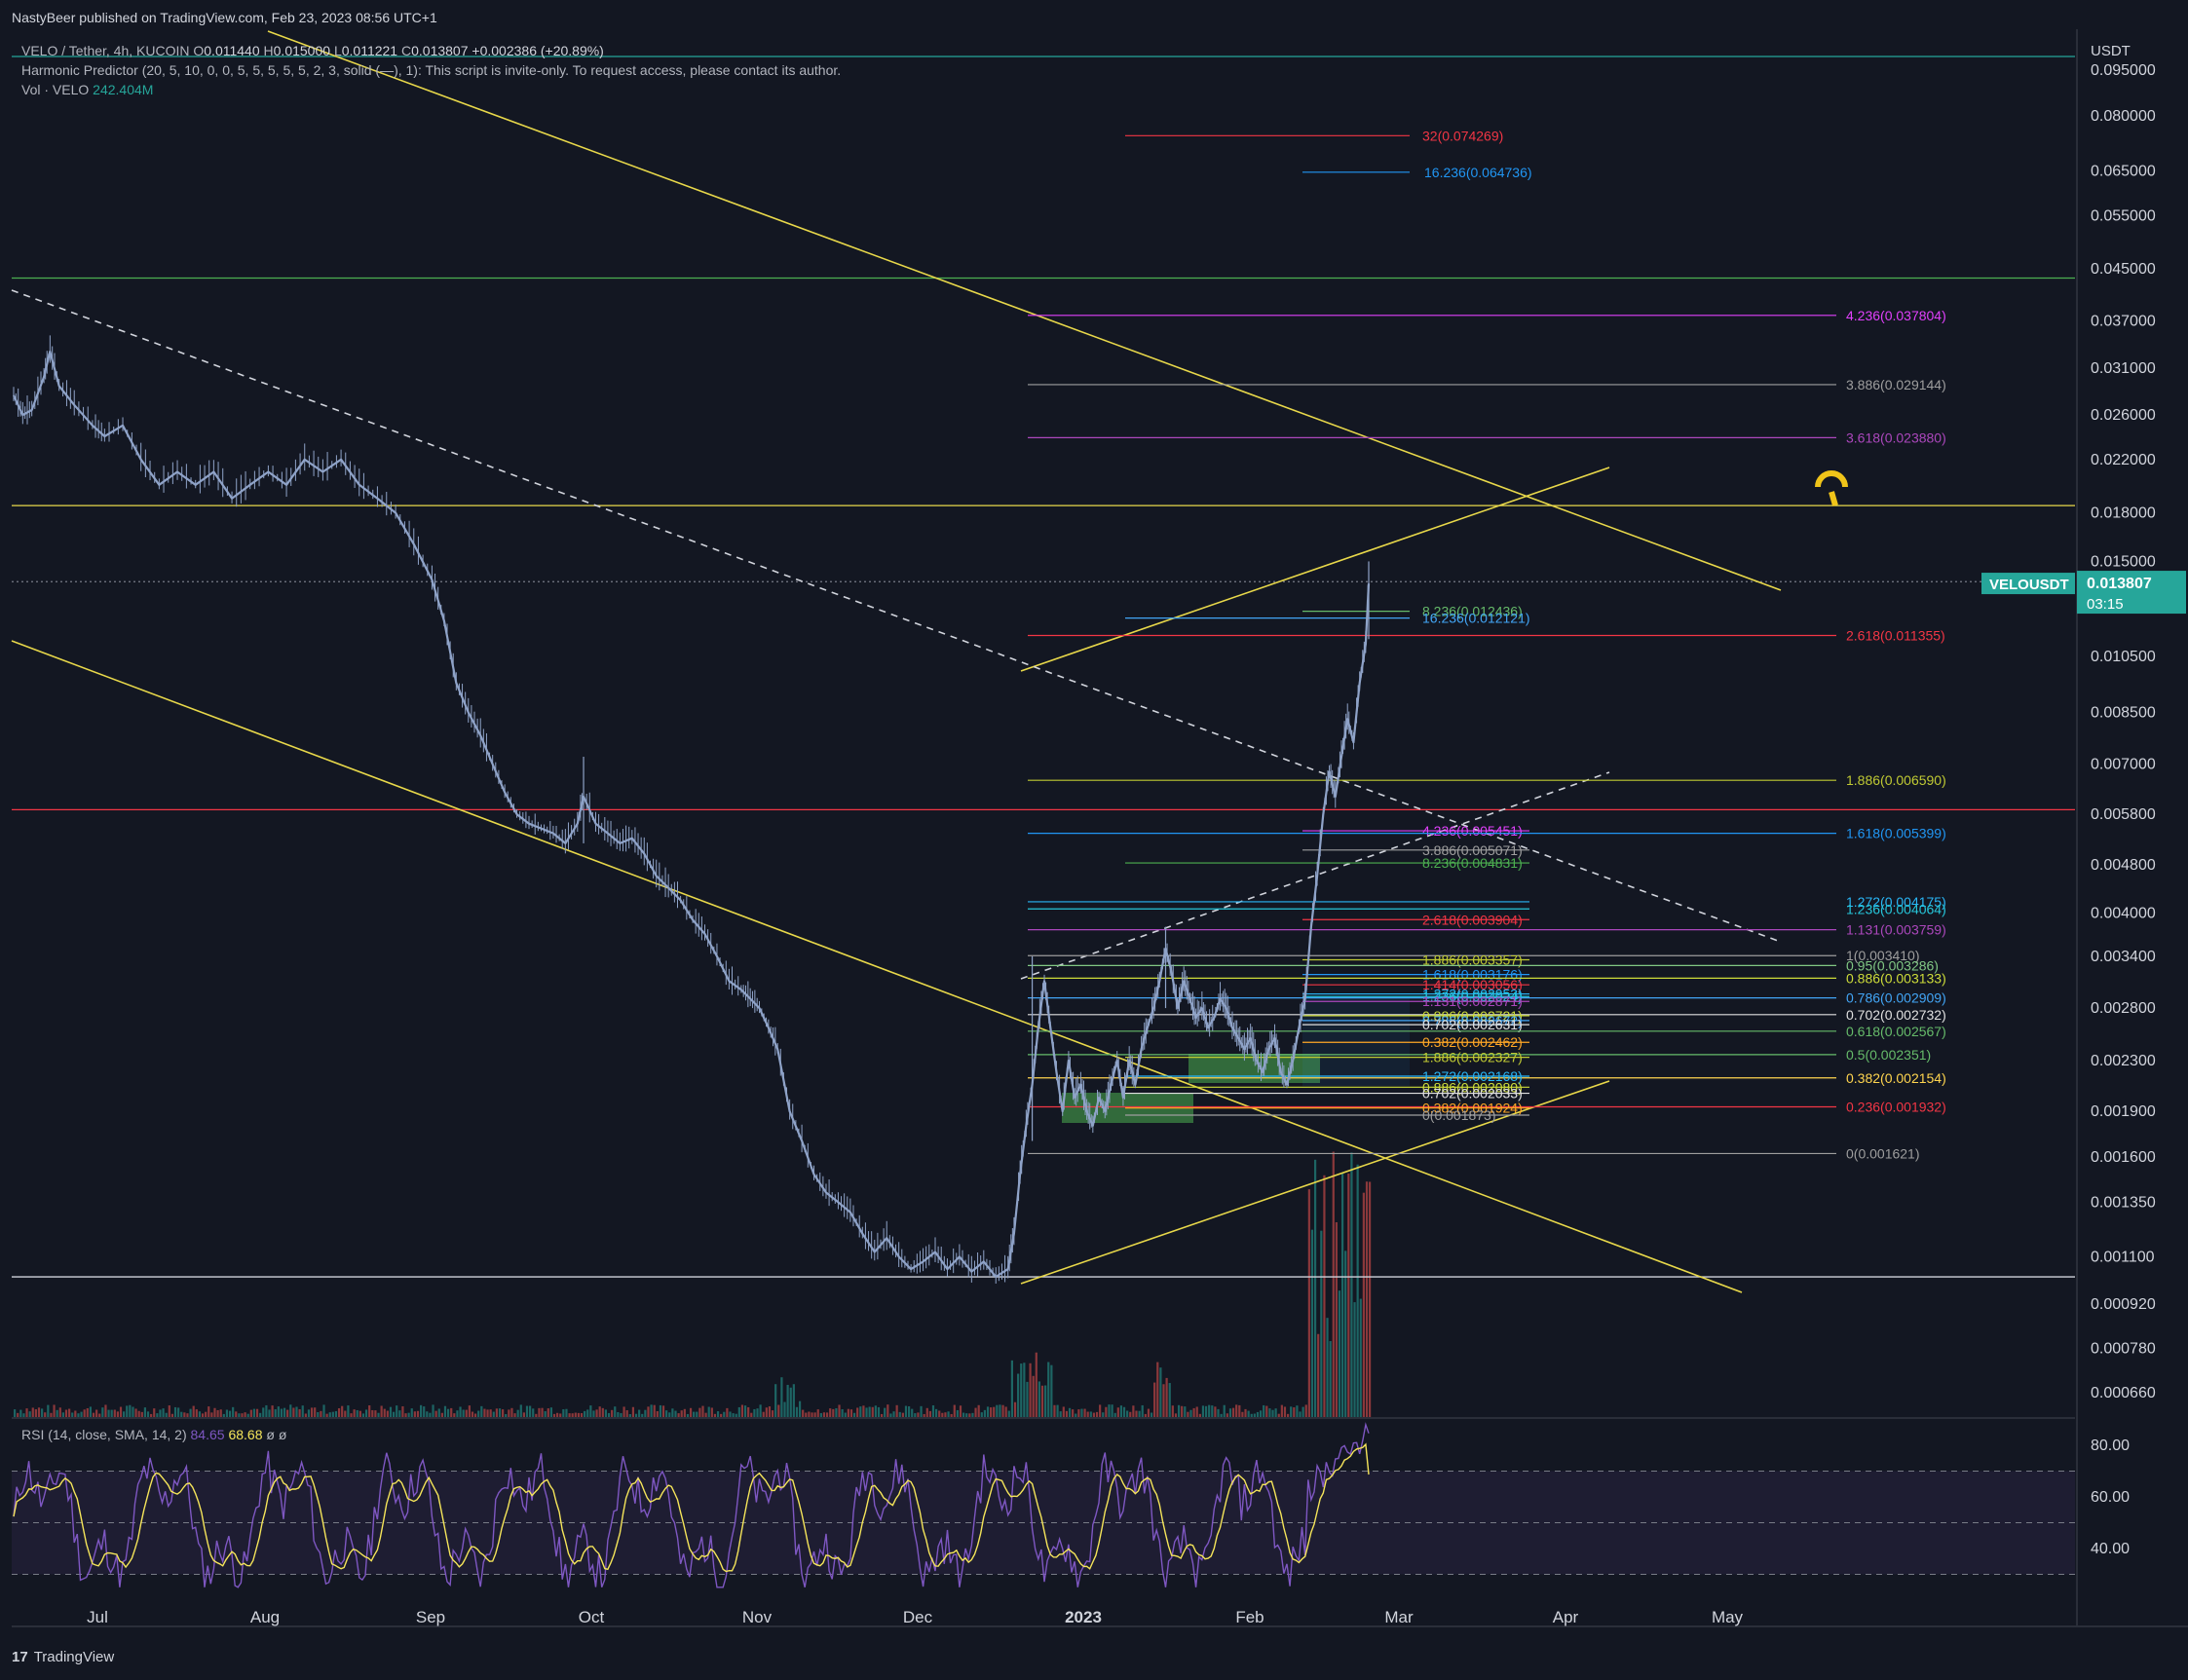 This screenshot has width=2188, height=1680. Describe the element at coordinates (270, 1434) in the screenshot. I see `rsi-extra-1: ø` at that location.